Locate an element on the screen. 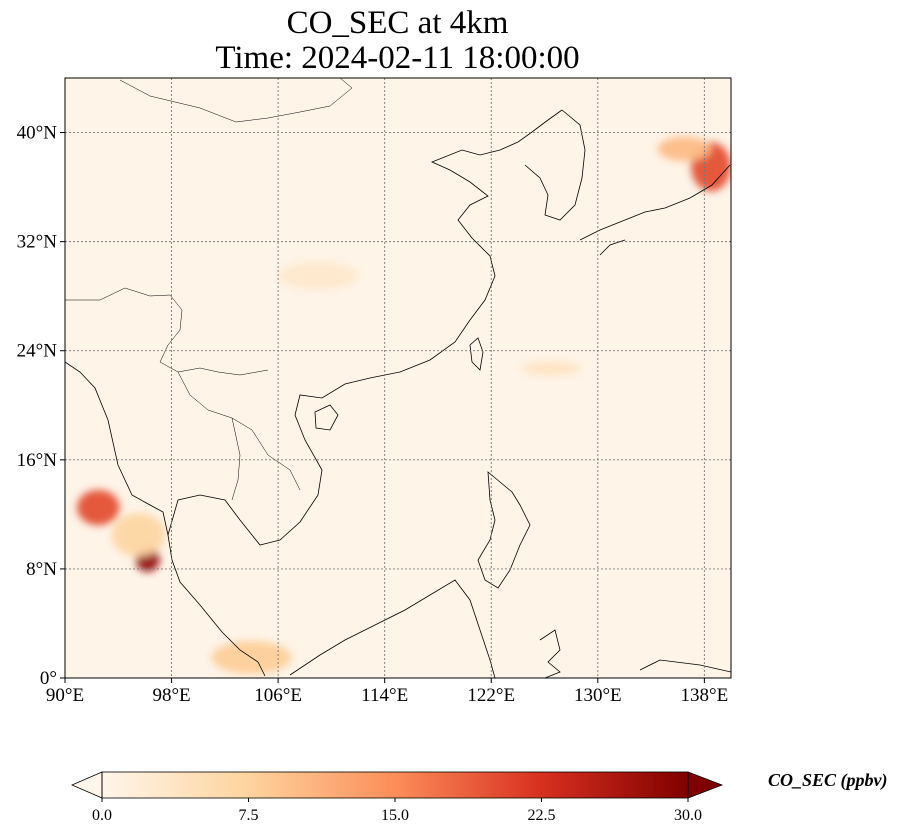  x-tick-label: 114°E is located at coordinates (384, 695).